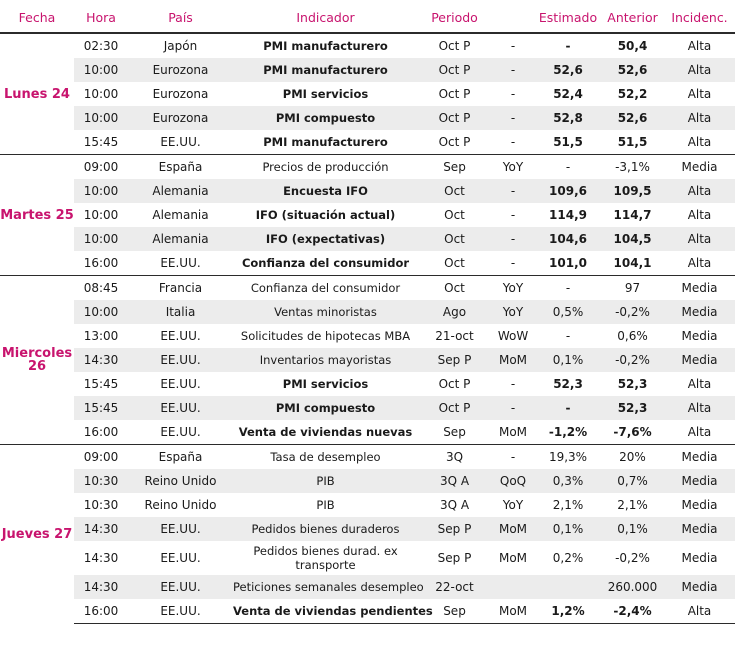  What do you see at coordinates (568, 262) in the screenshot?
I see `estimate-cell: 101,0` at bounding box center [568, 262].